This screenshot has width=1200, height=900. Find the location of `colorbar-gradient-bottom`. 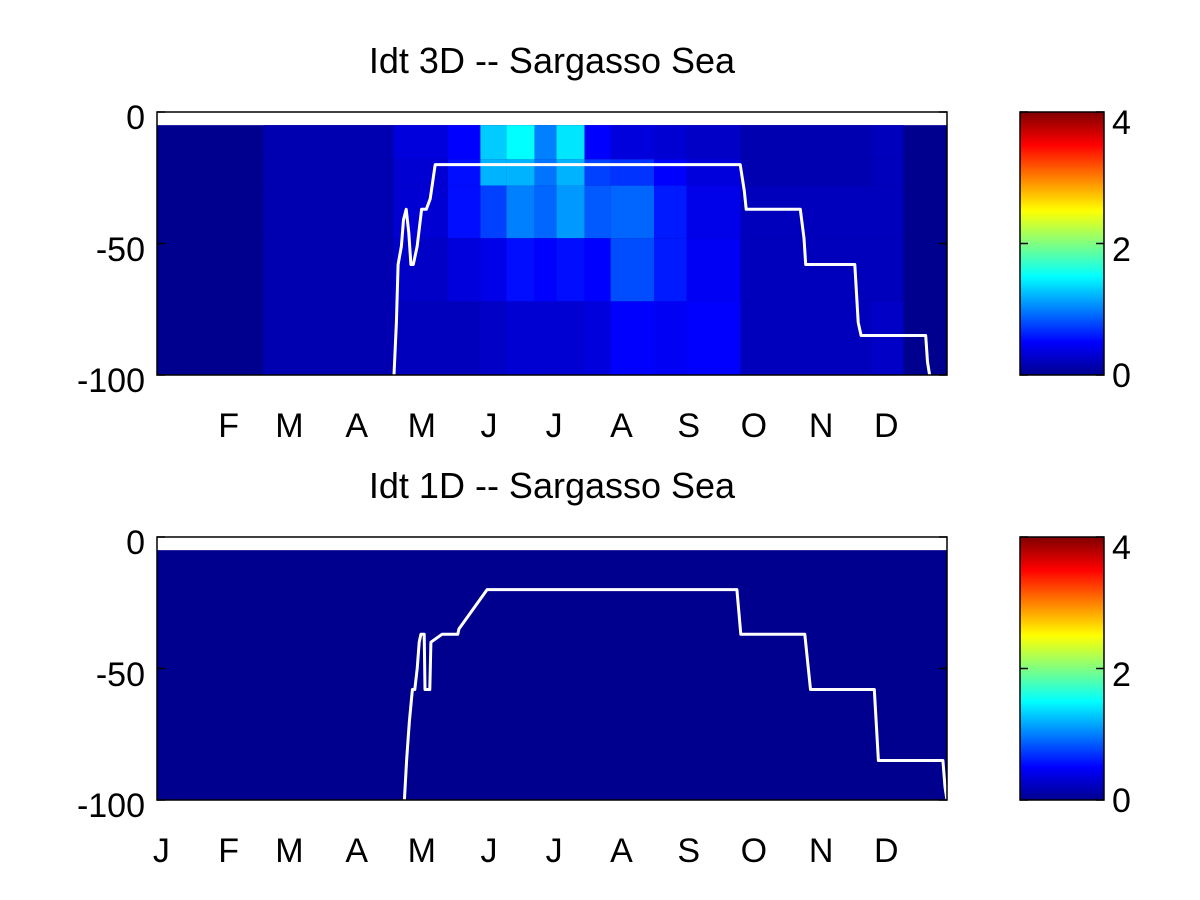

colorbar-gradient-bottom is located at coordinates (1062, 668).